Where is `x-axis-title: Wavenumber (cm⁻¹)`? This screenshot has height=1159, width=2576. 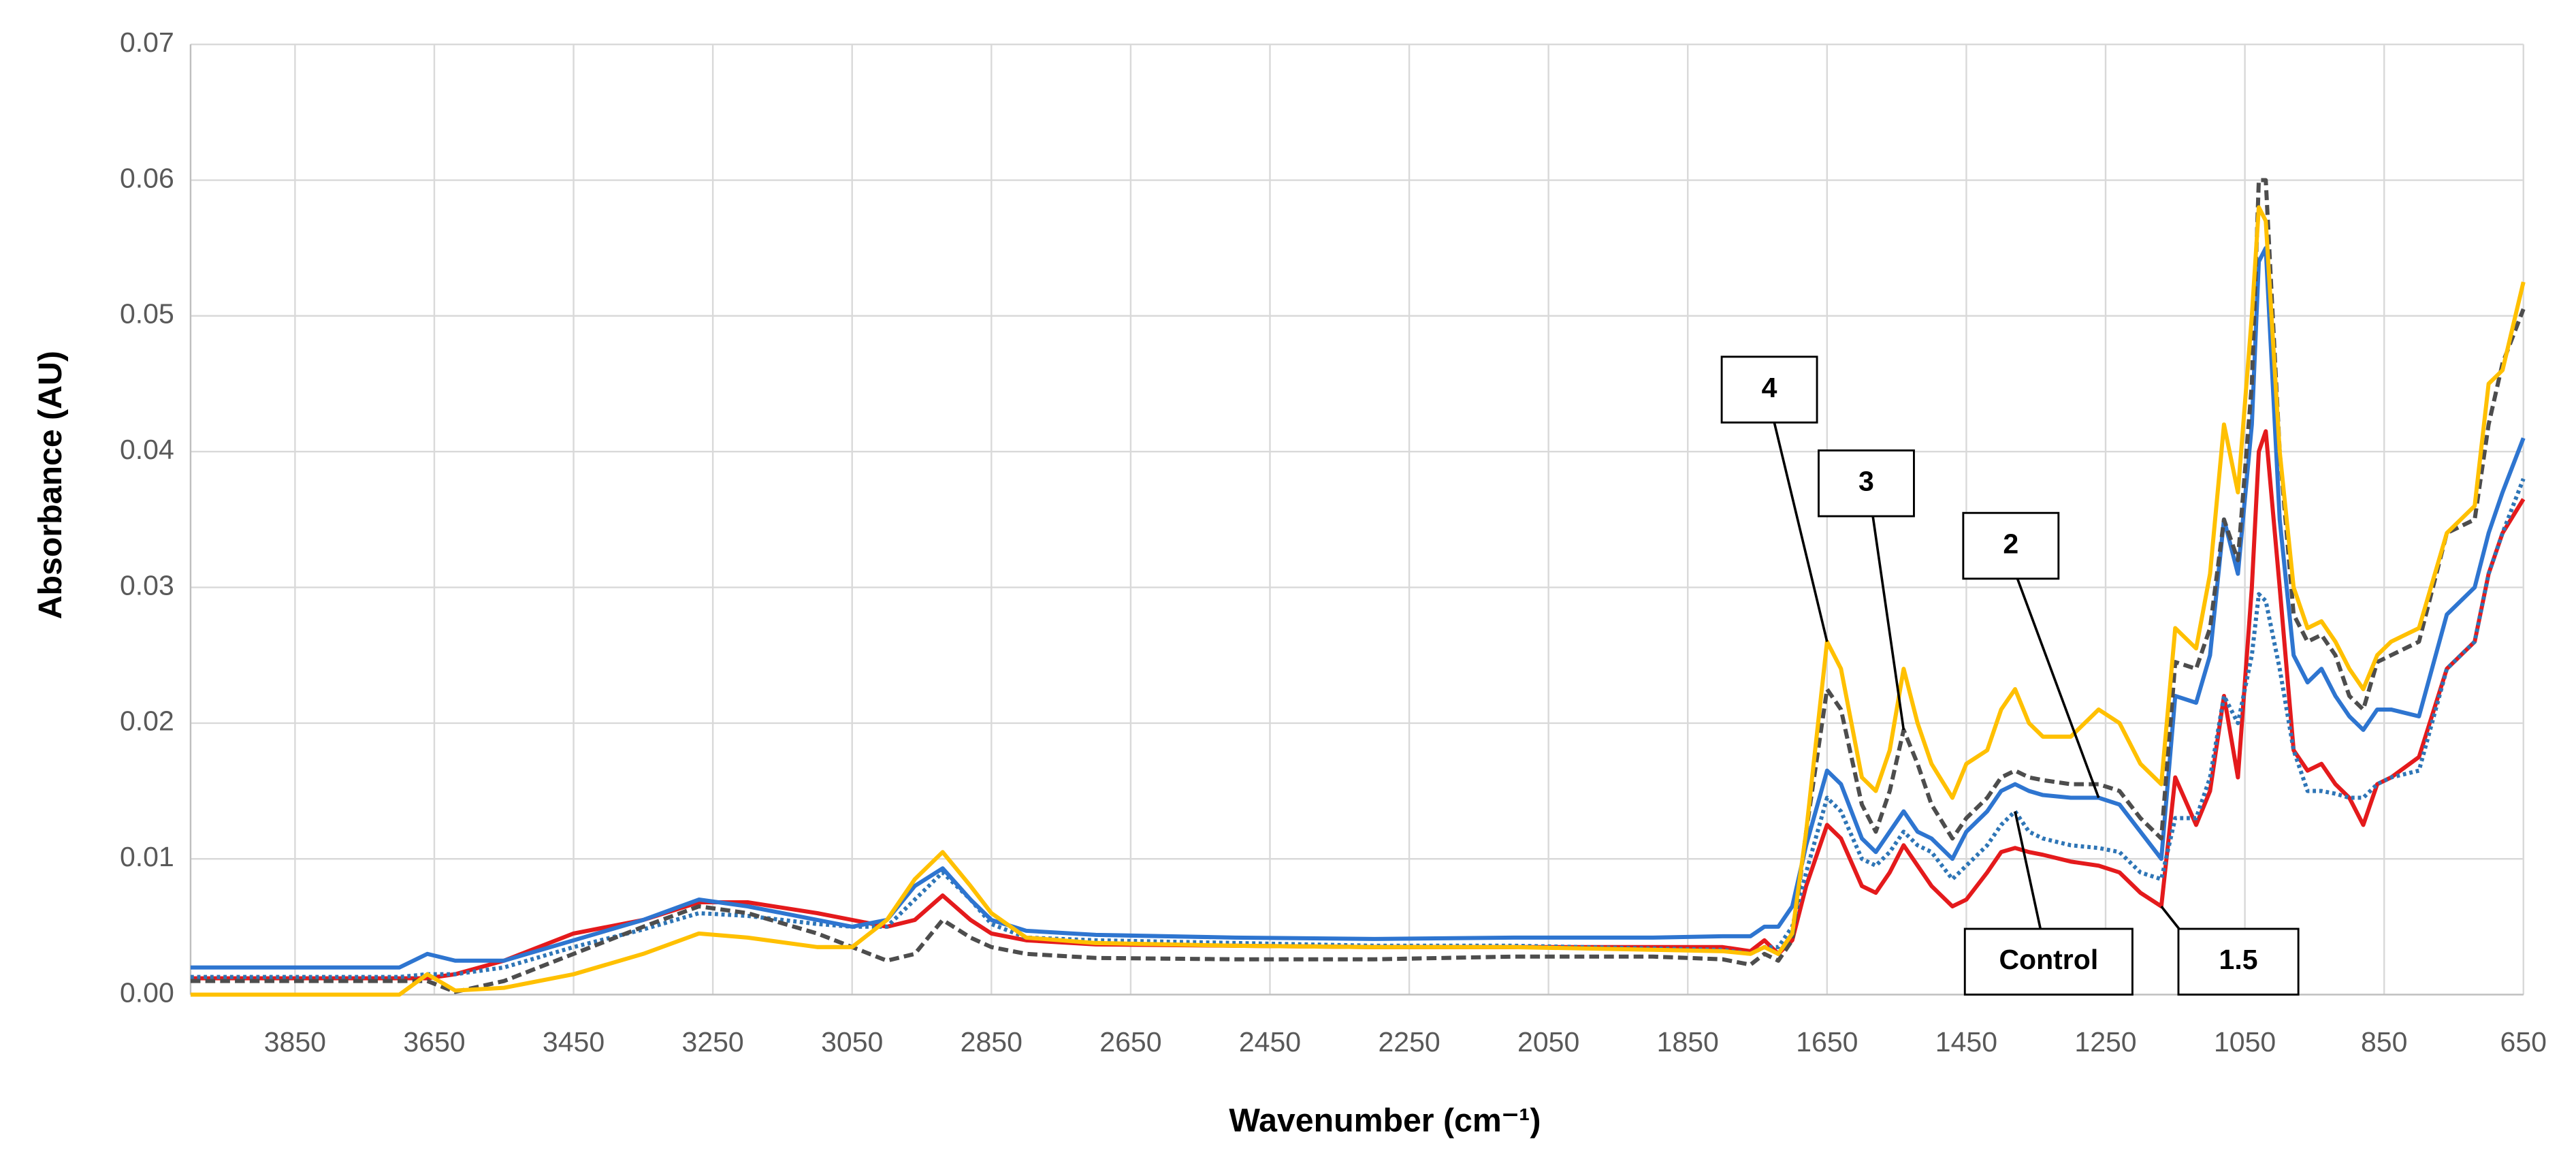 x-axis-title: Wavenumber (cm⁻¹) is located at coordinates (1385, 1121).